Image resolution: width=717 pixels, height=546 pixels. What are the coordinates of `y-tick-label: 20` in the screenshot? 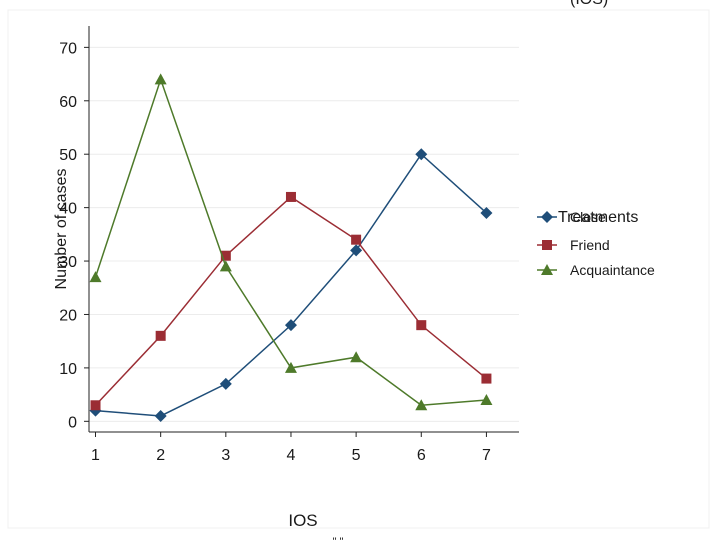 It's located at (68, 315).